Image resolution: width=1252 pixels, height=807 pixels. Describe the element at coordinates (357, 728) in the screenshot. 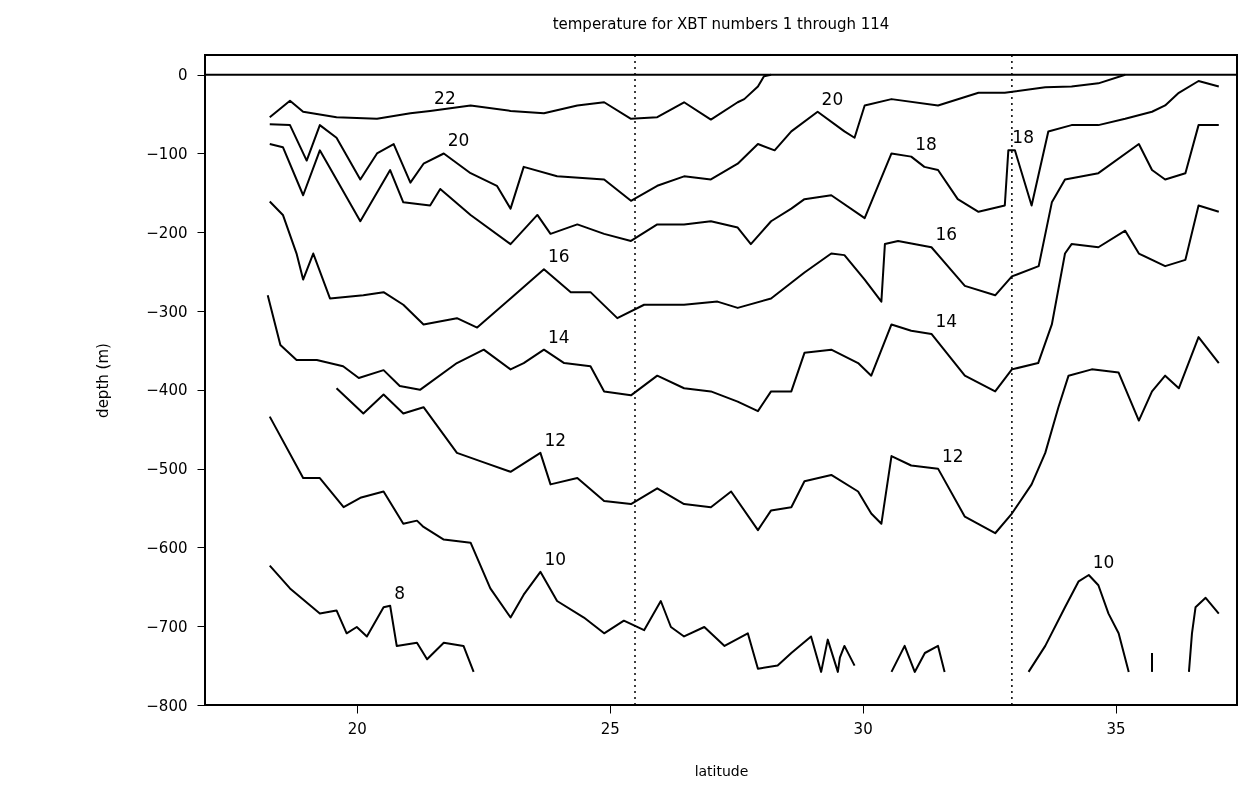

I see `x-tick-label: 20` at that location.